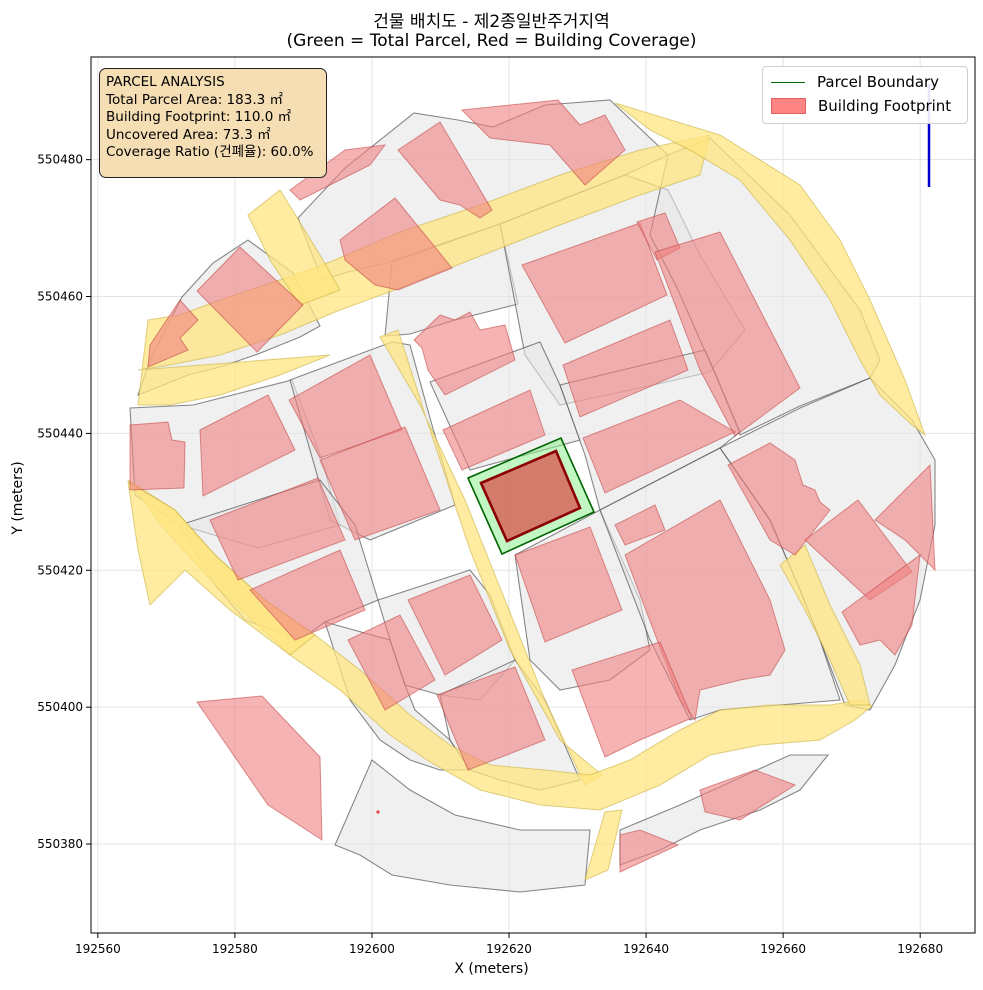 The height and width of the screenshot is (990, 983). What do you see at coordinates (60, 570) in the screenshot?
I see `y-tick-label: 550420` at bounding box center [60, 570].